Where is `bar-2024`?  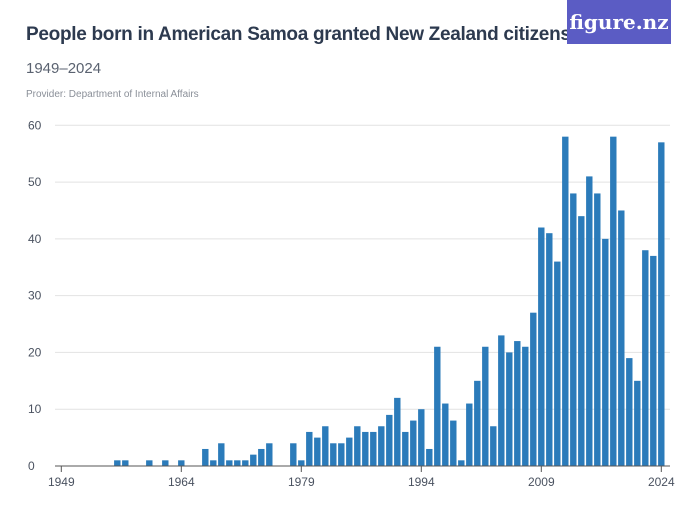
bar-2024 is located at coordinates (661, 304).